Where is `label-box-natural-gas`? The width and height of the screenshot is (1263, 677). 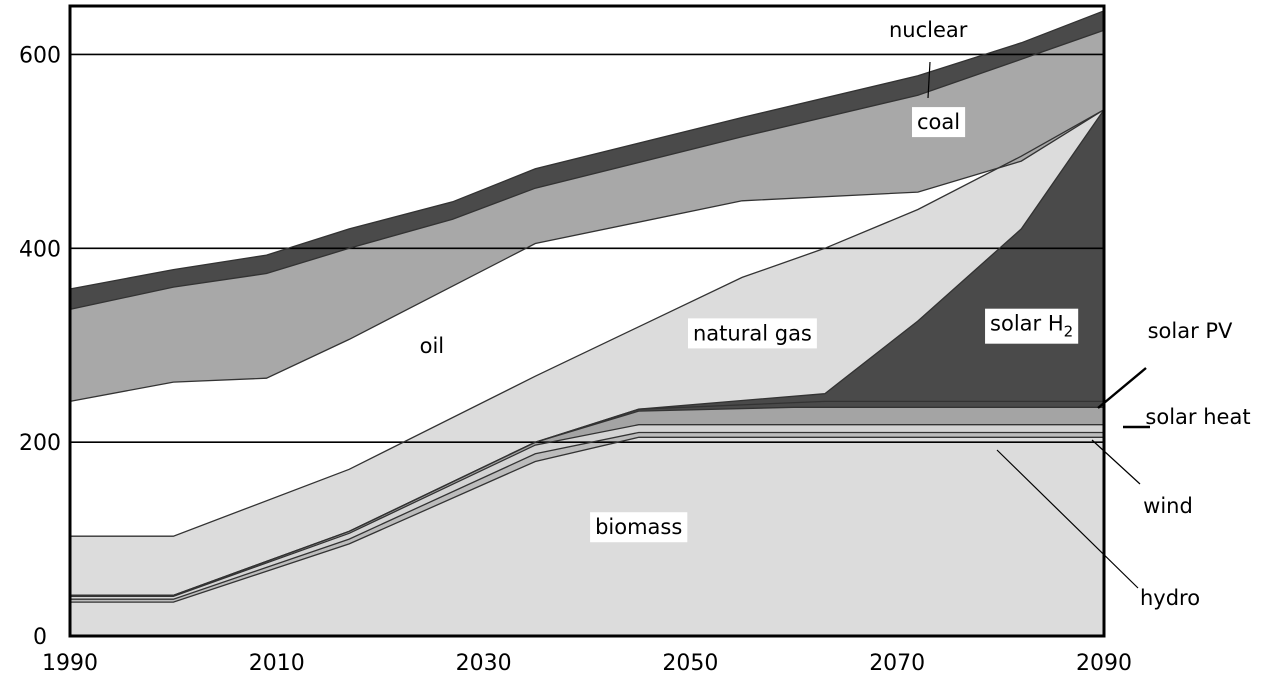 label-box-natural-gas is located at coordinates (752, 333).